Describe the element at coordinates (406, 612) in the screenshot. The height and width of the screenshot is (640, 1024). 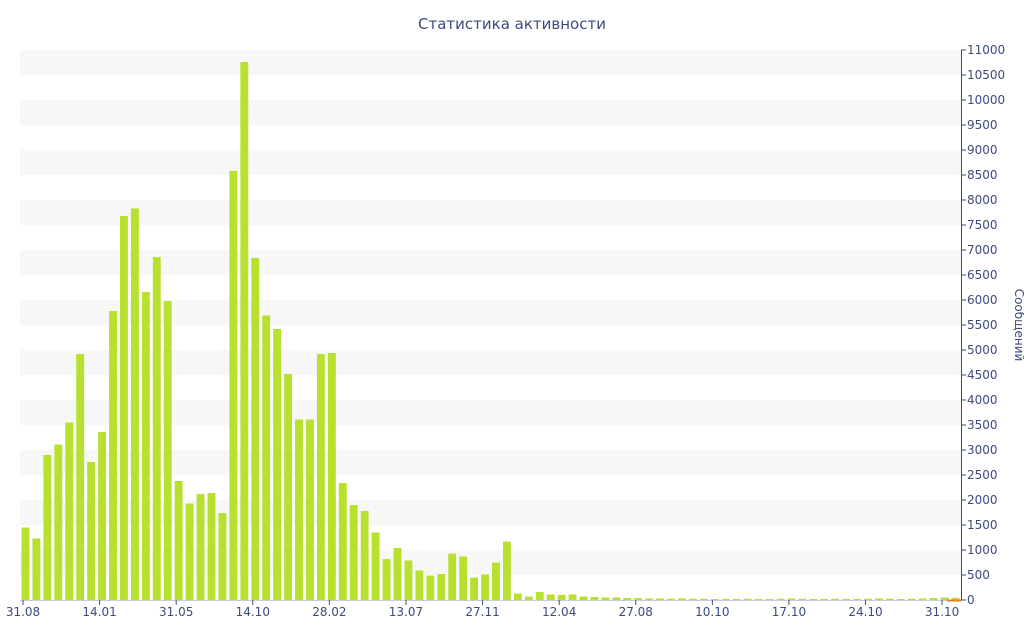
I see `x-tick-label: 13.07` at that location.